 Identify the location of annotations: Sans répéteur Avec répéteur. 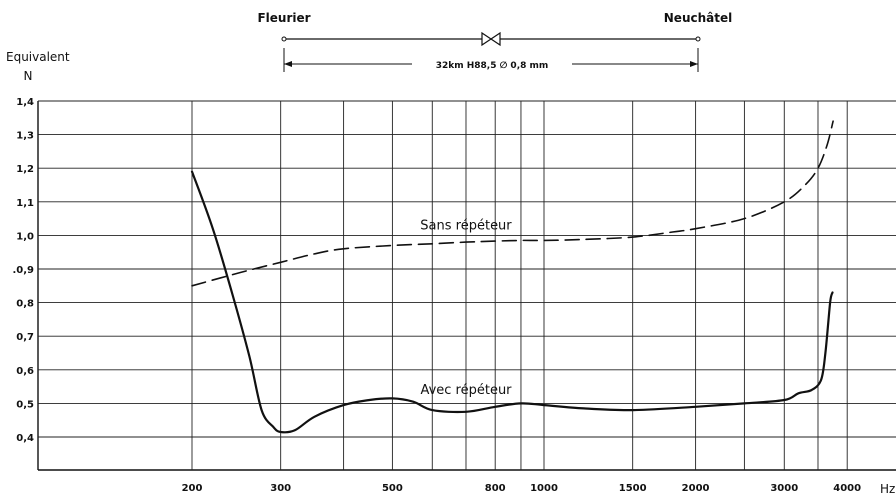
(466, 308).